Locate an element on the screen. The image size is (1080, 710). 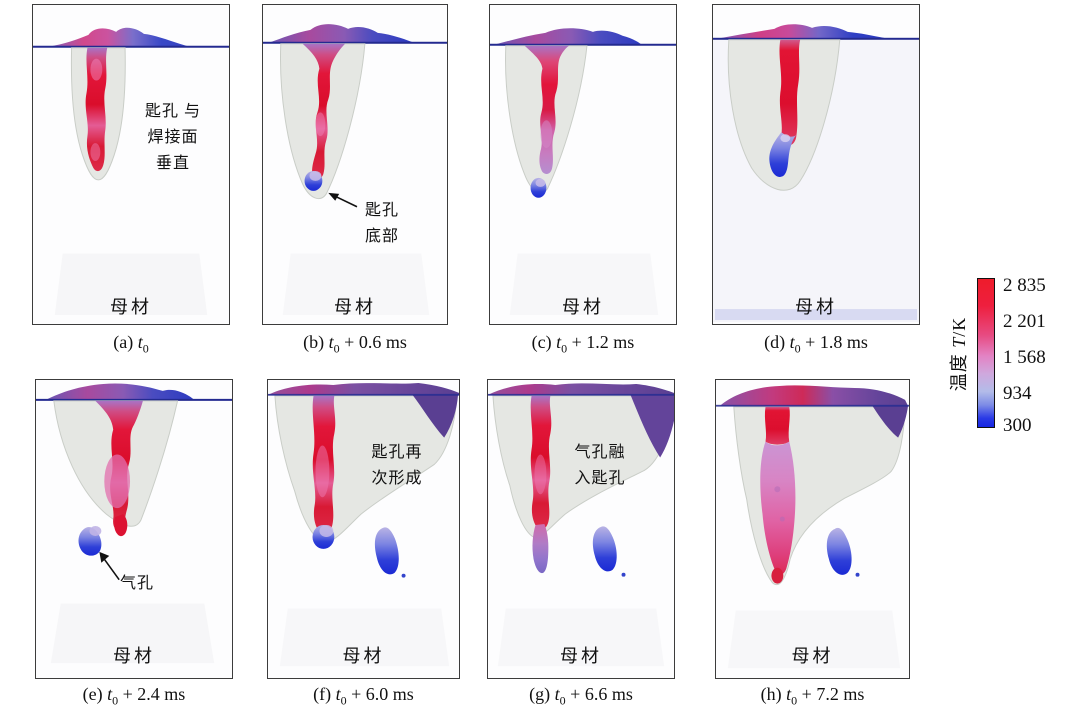
annotation-pore: 气孔 is located at coordinates (137, 584).